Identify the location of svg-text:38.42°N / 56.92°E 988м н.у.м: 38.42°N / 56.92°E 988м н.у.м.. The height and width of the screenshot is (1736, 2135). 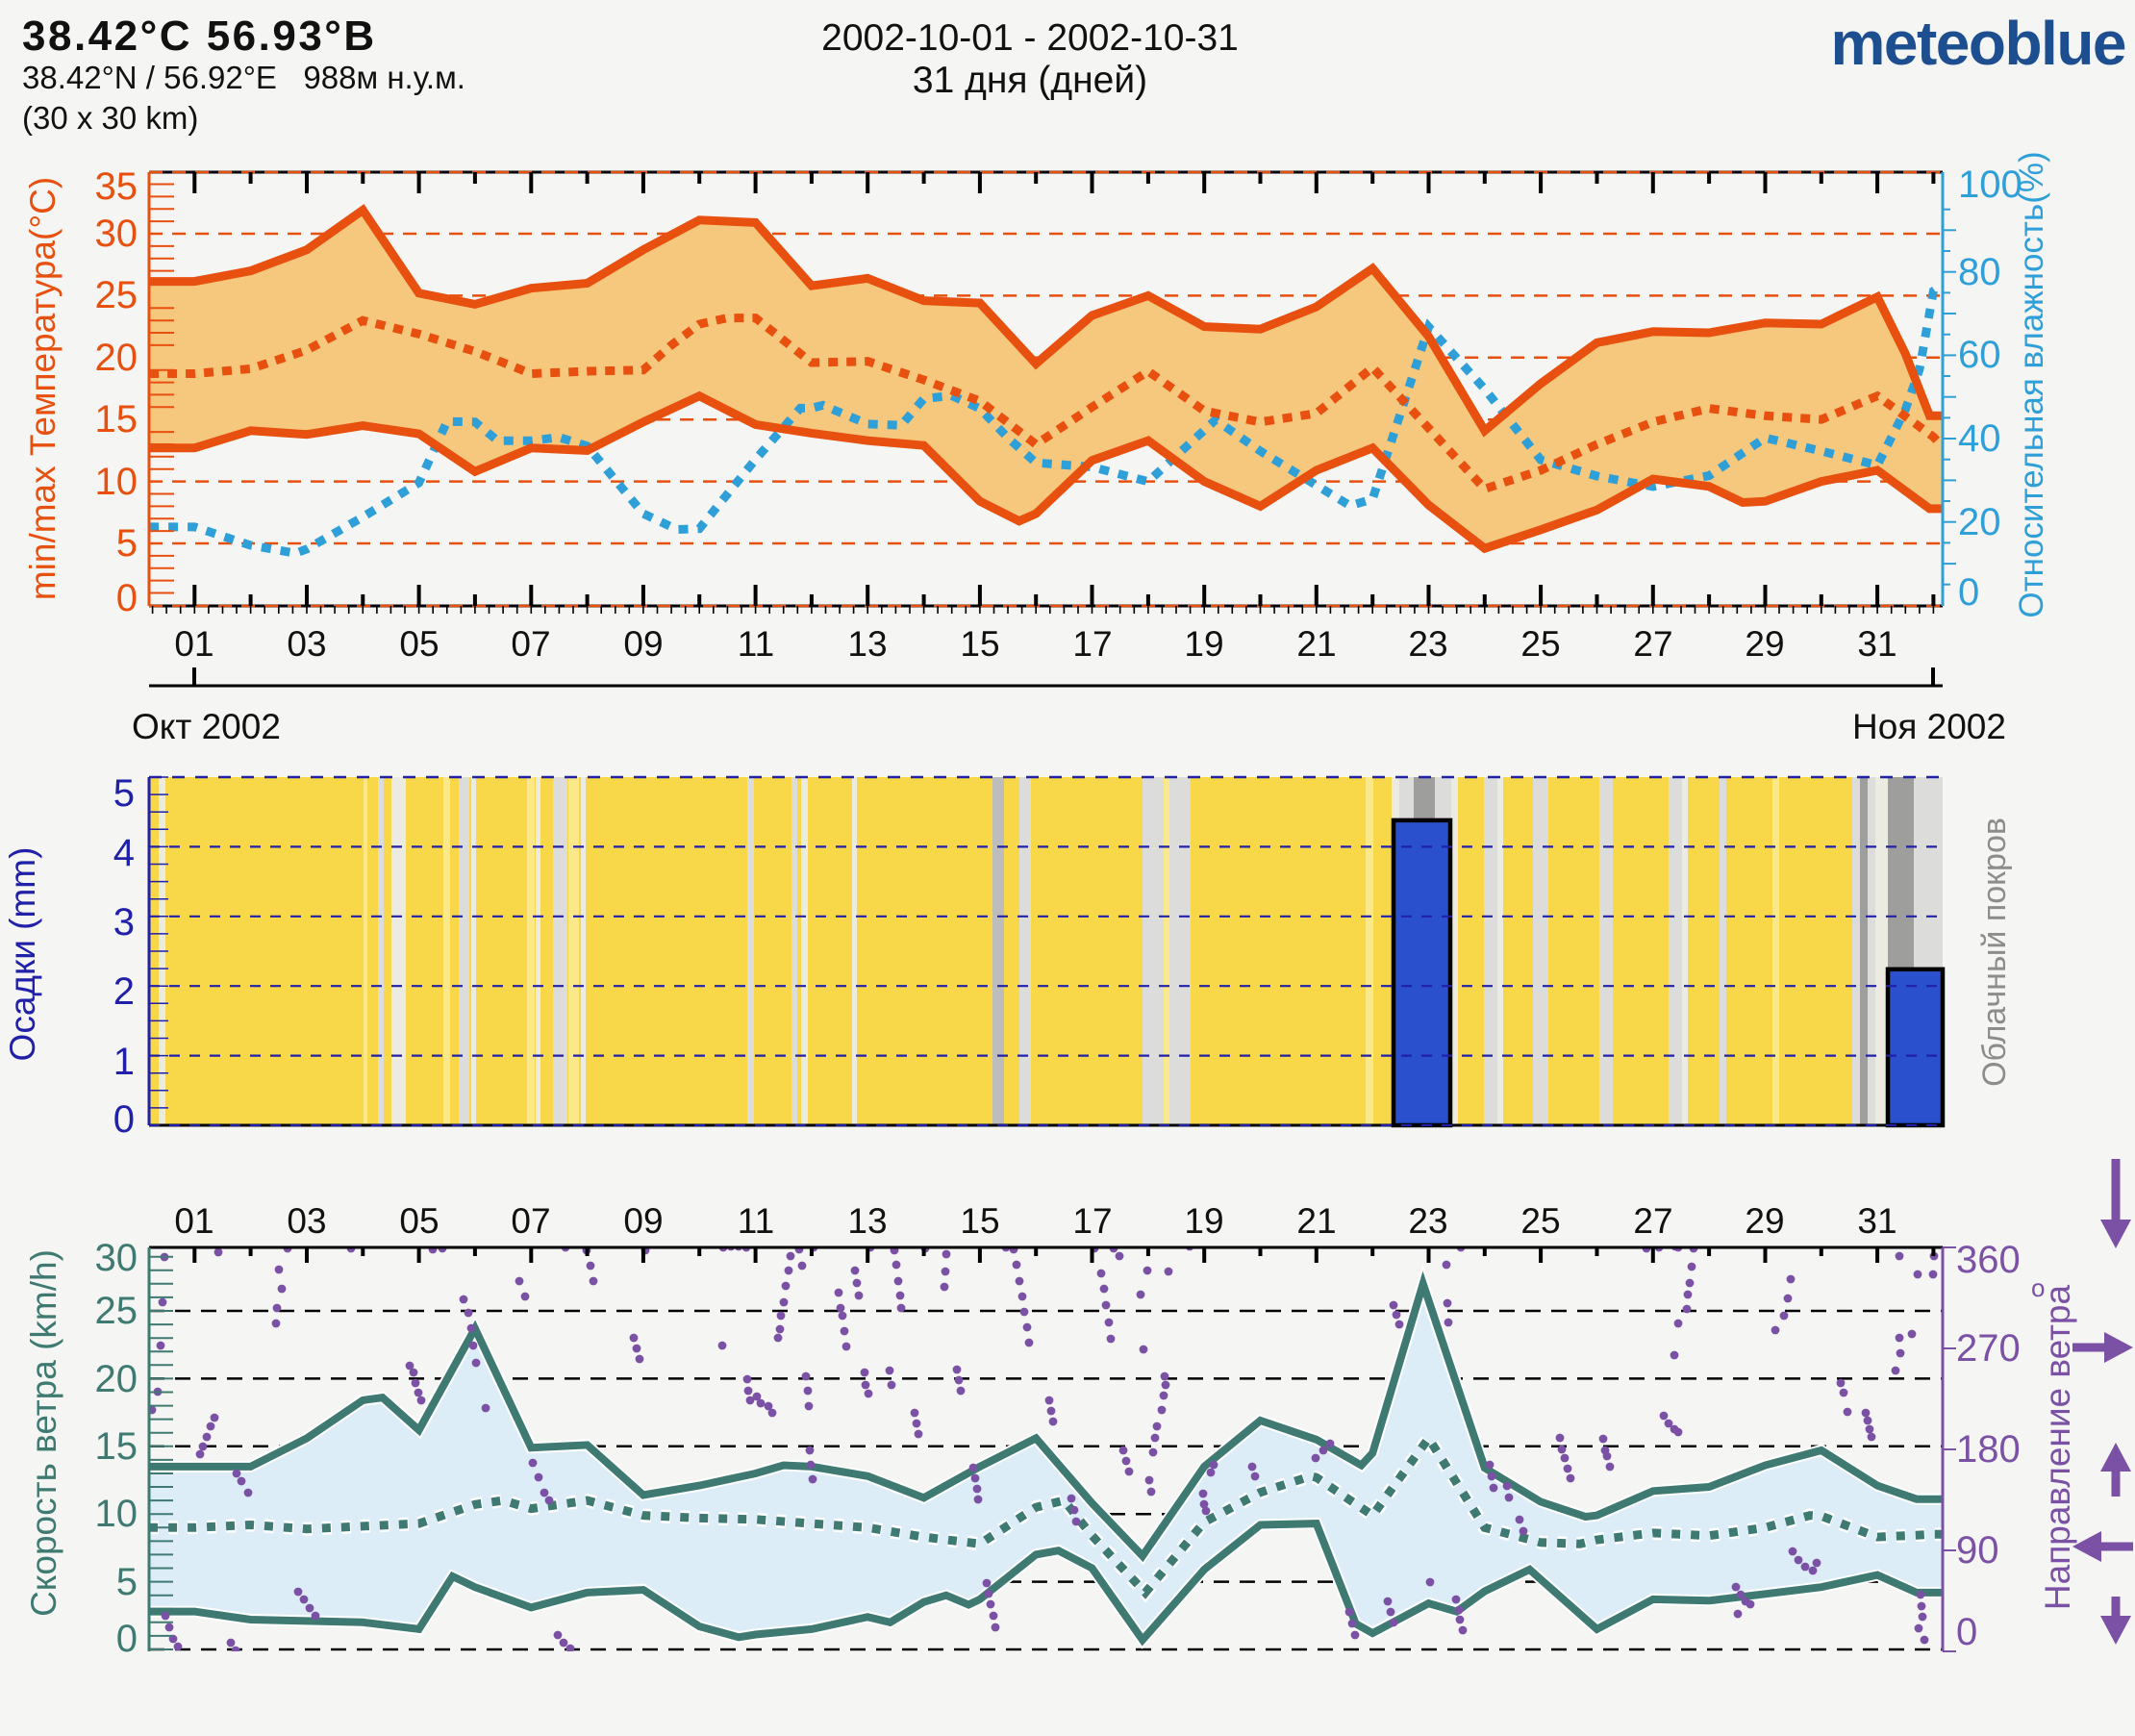
(243, 77).